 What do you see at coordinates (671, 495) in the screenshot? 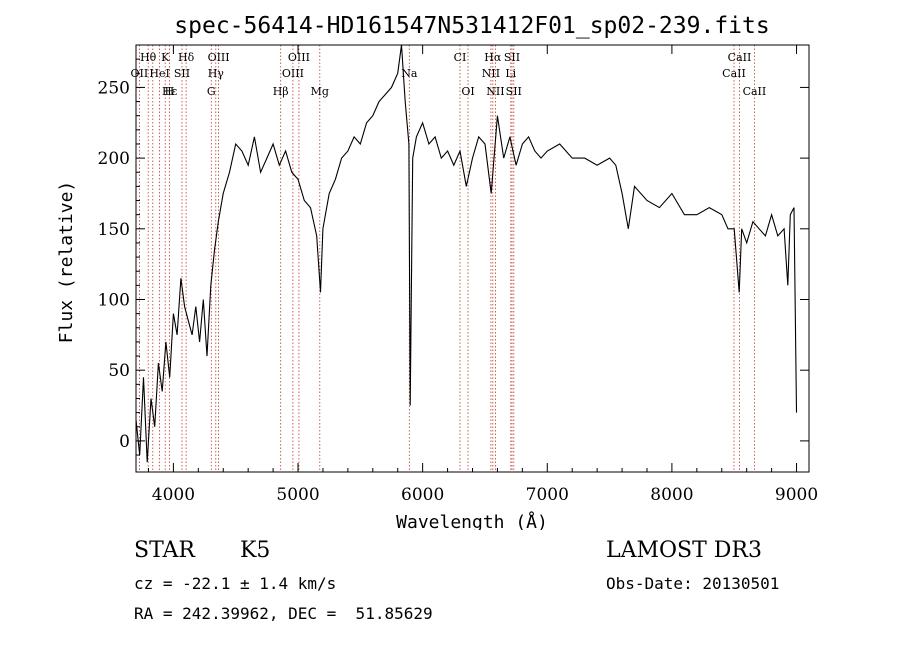
I see `x-tick-label-4: 8000` at bounding box center [671, 495].